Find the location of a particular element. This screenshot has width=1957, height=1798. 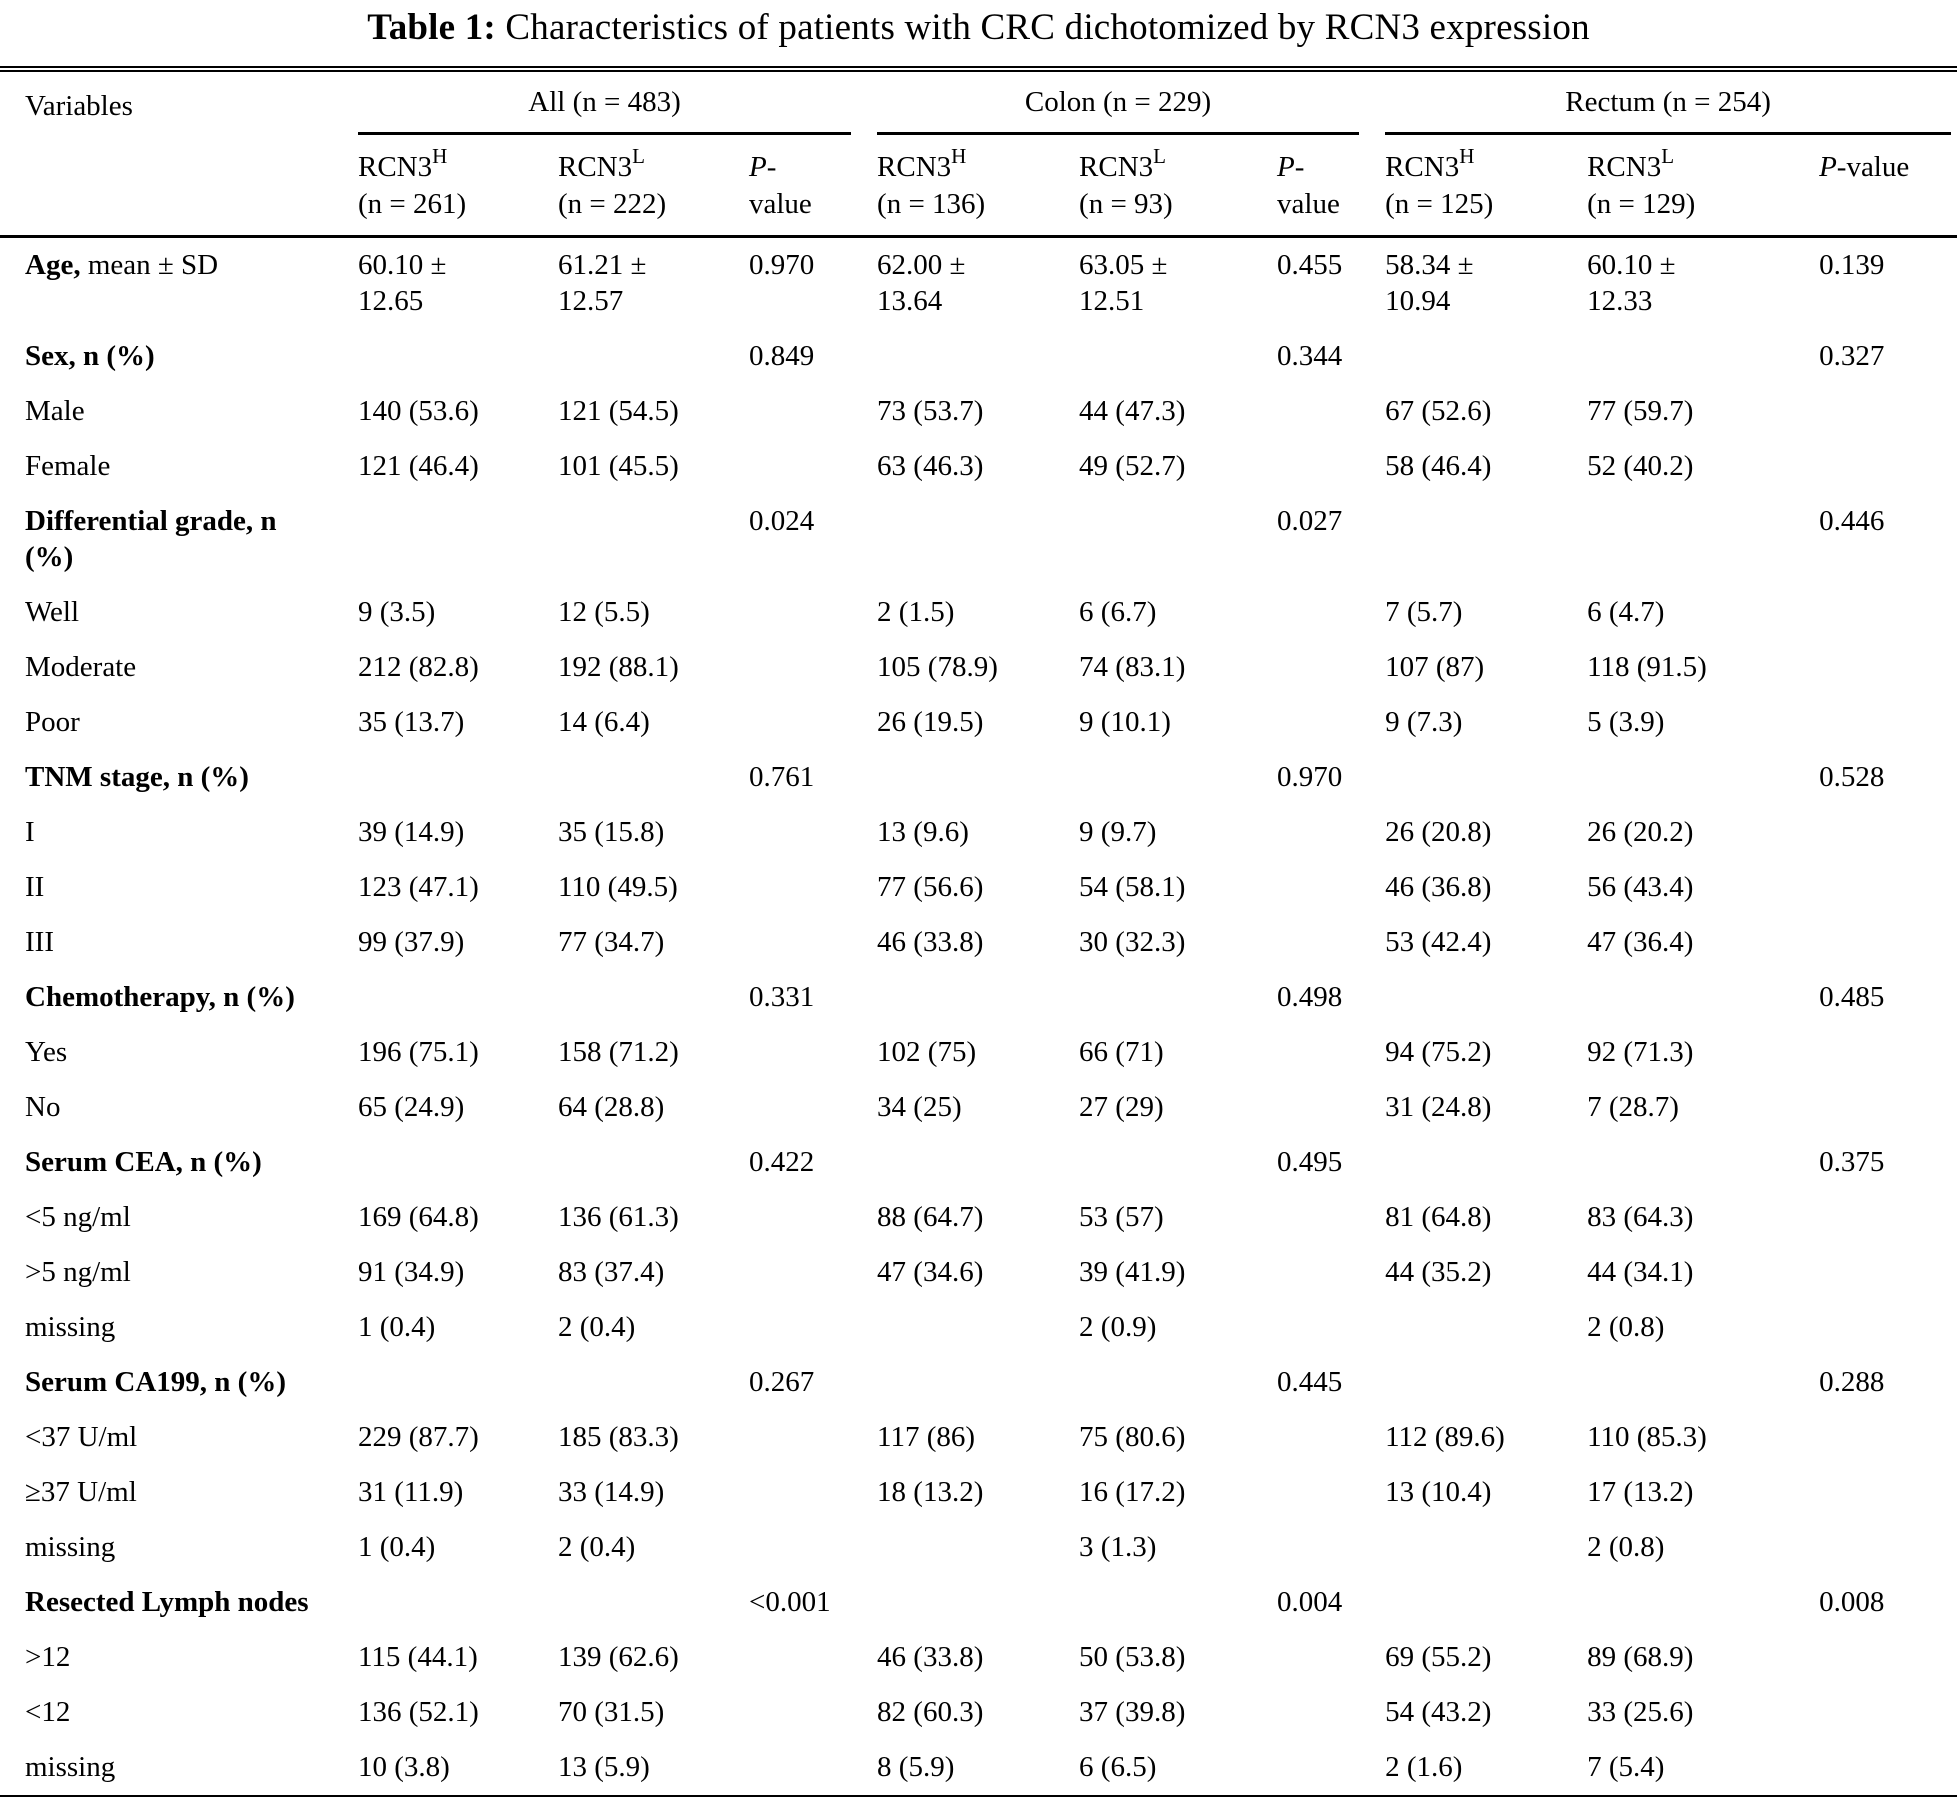

table-cell: 46 (33.8) is located at coordinates (930, 1657).